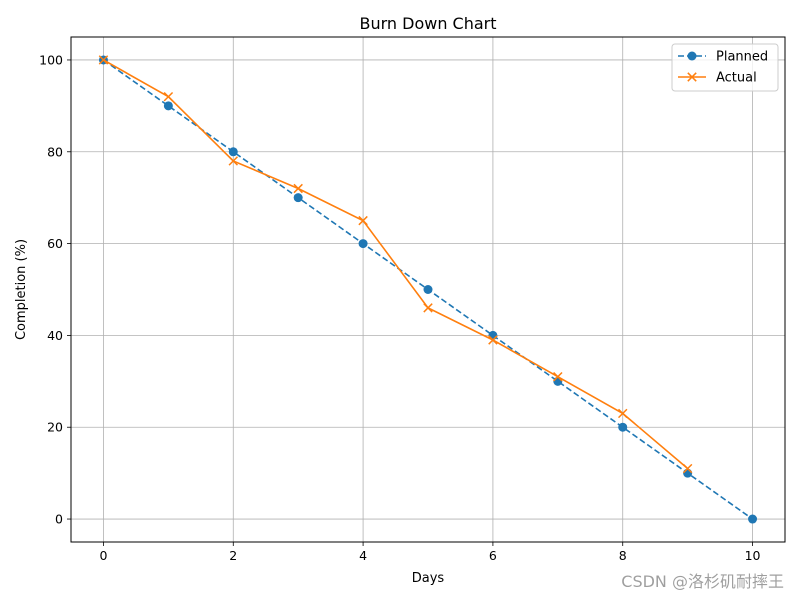 This screenshot has width=800, height=600. What do you see at coordinates (21, 289) in the screenshot?
I see `y-axis-label: Completion (%)` at bounding box center [21, 289].